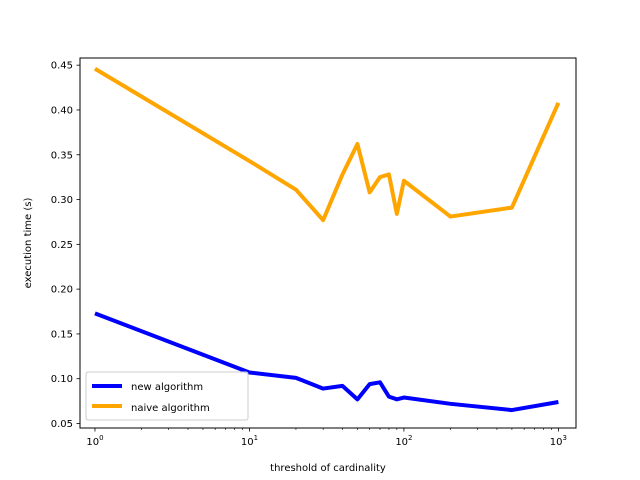  Describe the element at coordinates (62, 245) in the screenshot. I see `y-tick-label: 0.25` at that location.